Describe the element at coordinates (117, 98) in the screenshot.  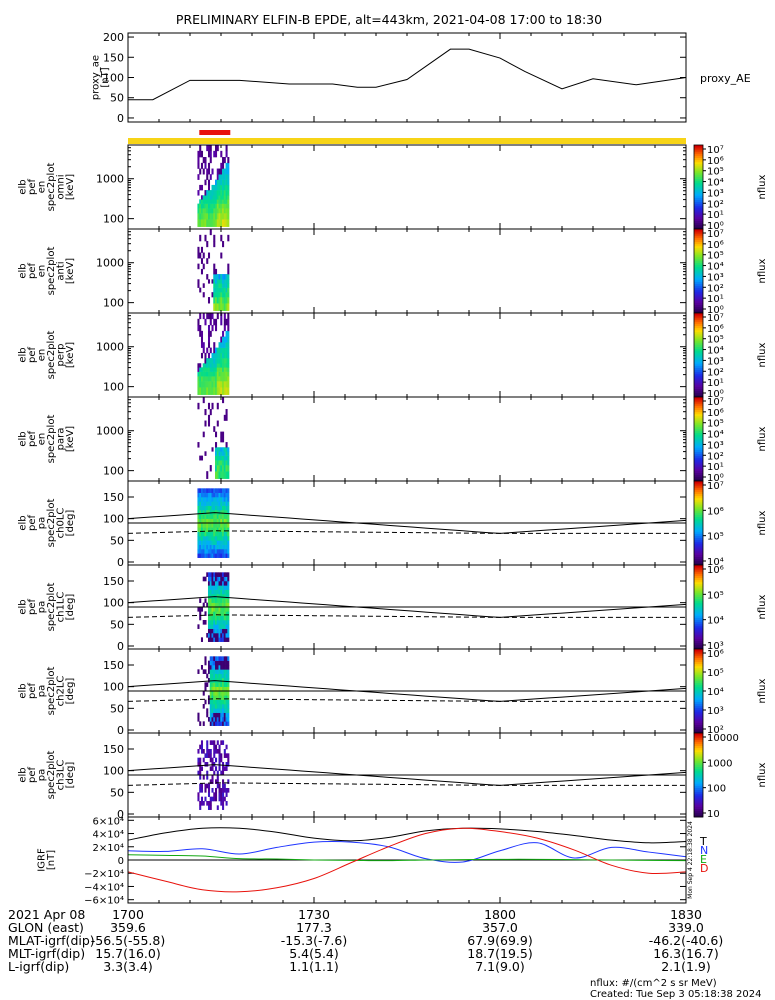
I see `proxy-ae-ytick-label: 50` at that location.